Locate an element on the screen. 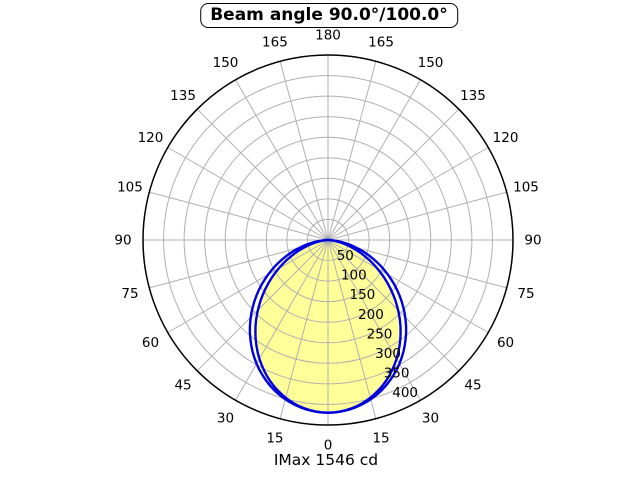  chart-title: Beam angle 90.0°/100.0° is located at coordinates (329, 15).